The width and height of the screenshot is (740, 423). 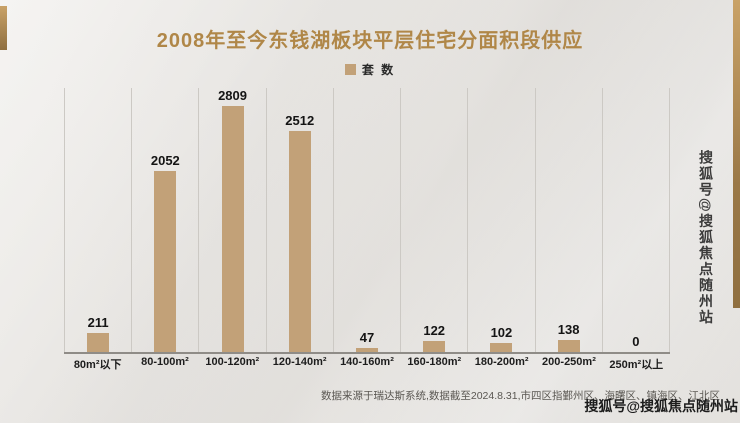 I want to click on gold-accent-strip-left, so click(x=3, y=28).